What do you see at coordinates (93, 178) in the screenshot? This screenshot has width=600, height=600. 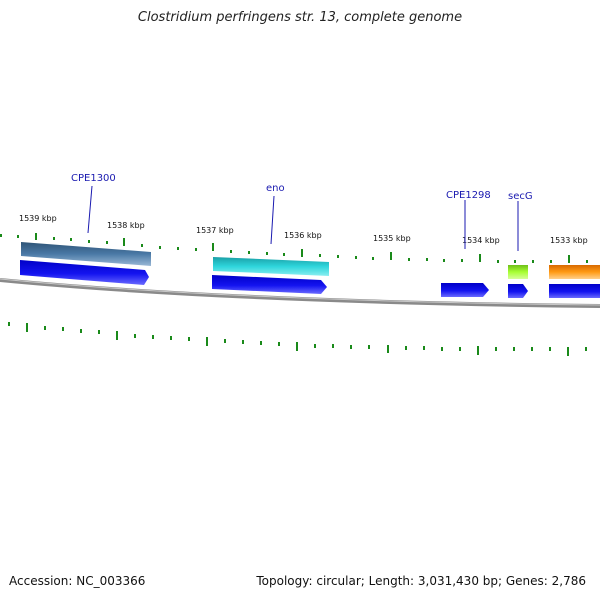 I see `gene-label-cpe1300: CPE1300` at bounding box center [93, 178].